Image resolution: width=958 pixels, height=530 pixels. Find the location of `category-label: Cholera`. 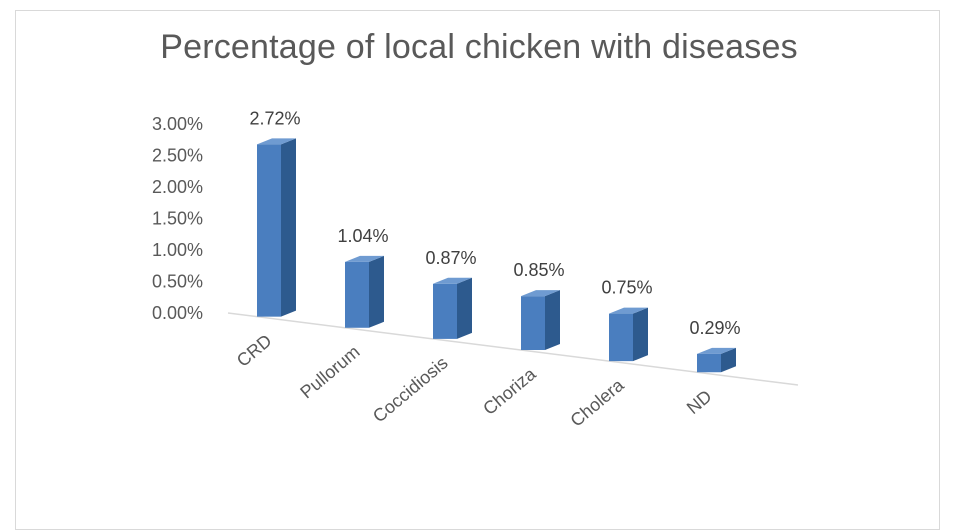

category-label: Cholera is located at coordinates (597, 402).